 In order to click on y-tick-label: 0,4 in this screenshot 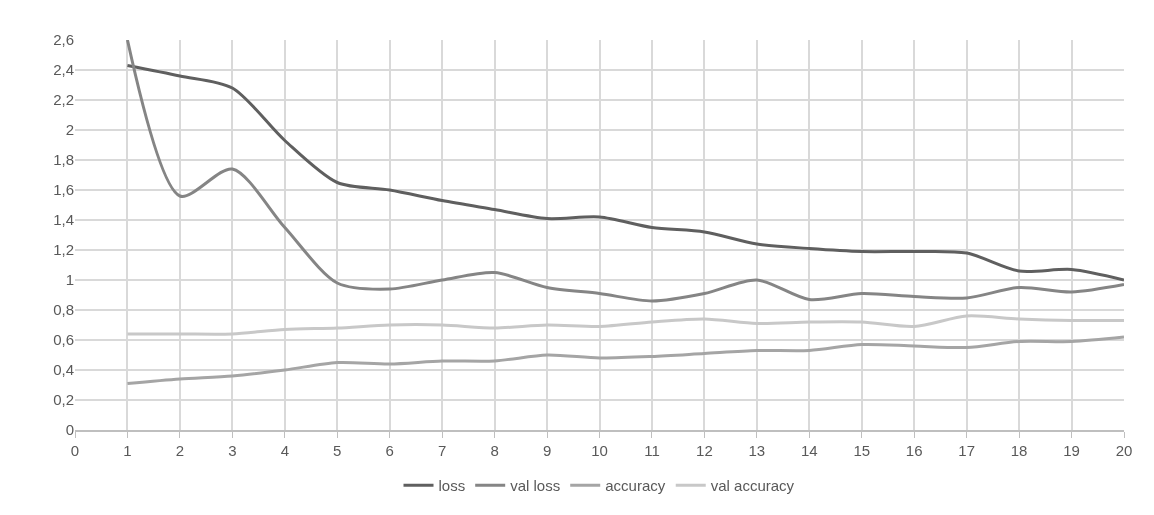, I will do `click(63, 370)`.